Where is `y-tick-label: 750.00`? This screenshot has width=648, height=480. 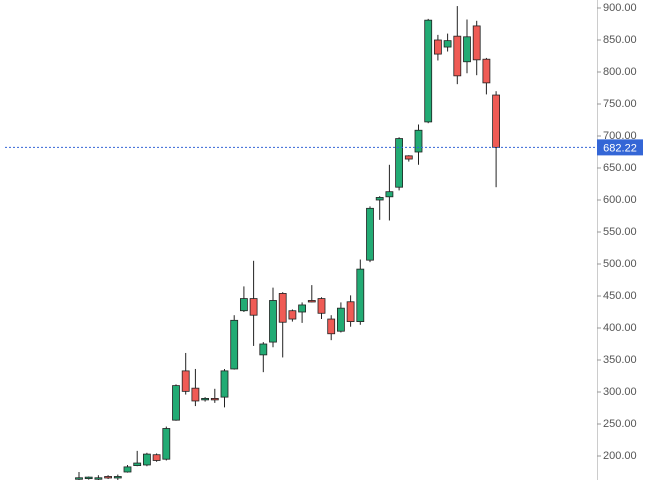
y-tick-label: 750.00 is located at coordinates (620, 104).